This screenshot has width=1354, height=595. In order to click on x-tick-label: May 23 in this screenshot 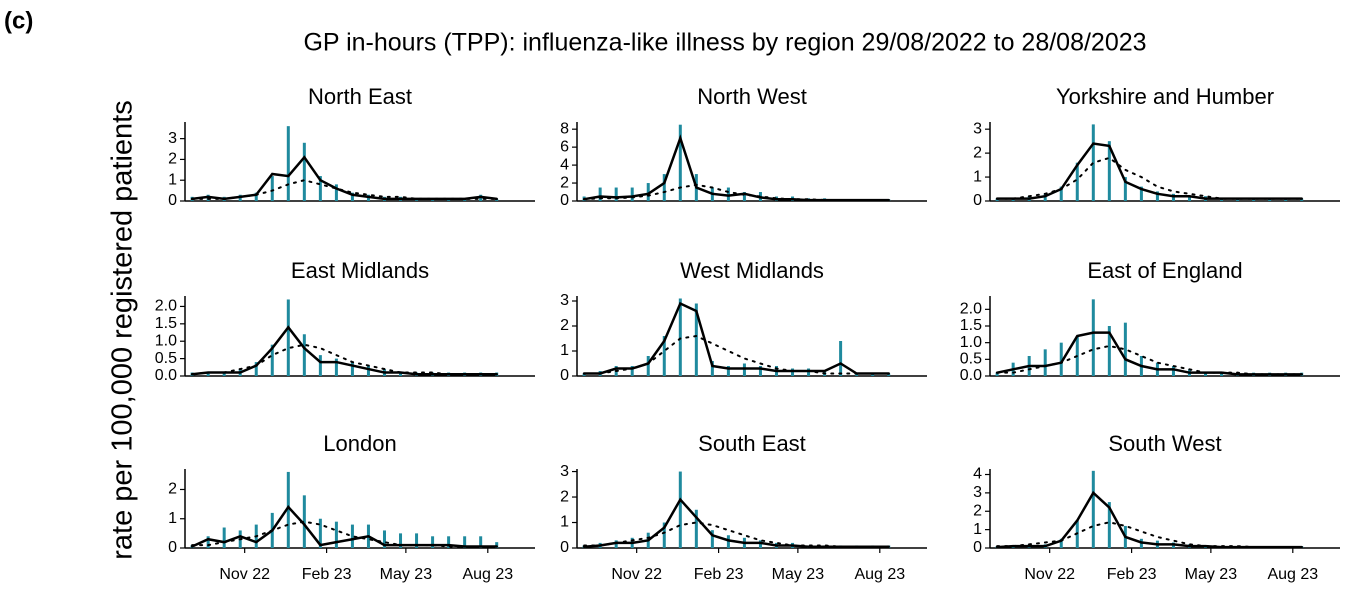, I will do `click(1211, 574)`.